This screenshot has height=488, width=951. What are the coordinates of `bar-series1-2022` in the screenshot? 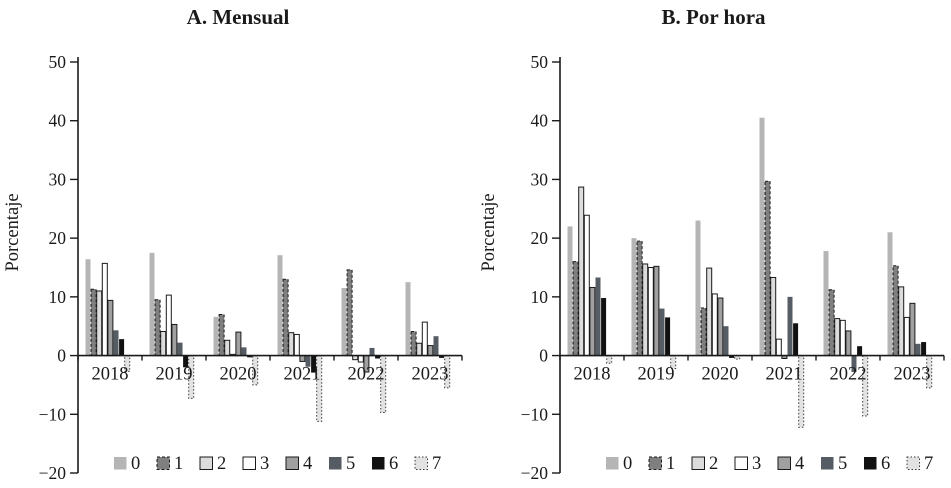 It's located at (349, 313).